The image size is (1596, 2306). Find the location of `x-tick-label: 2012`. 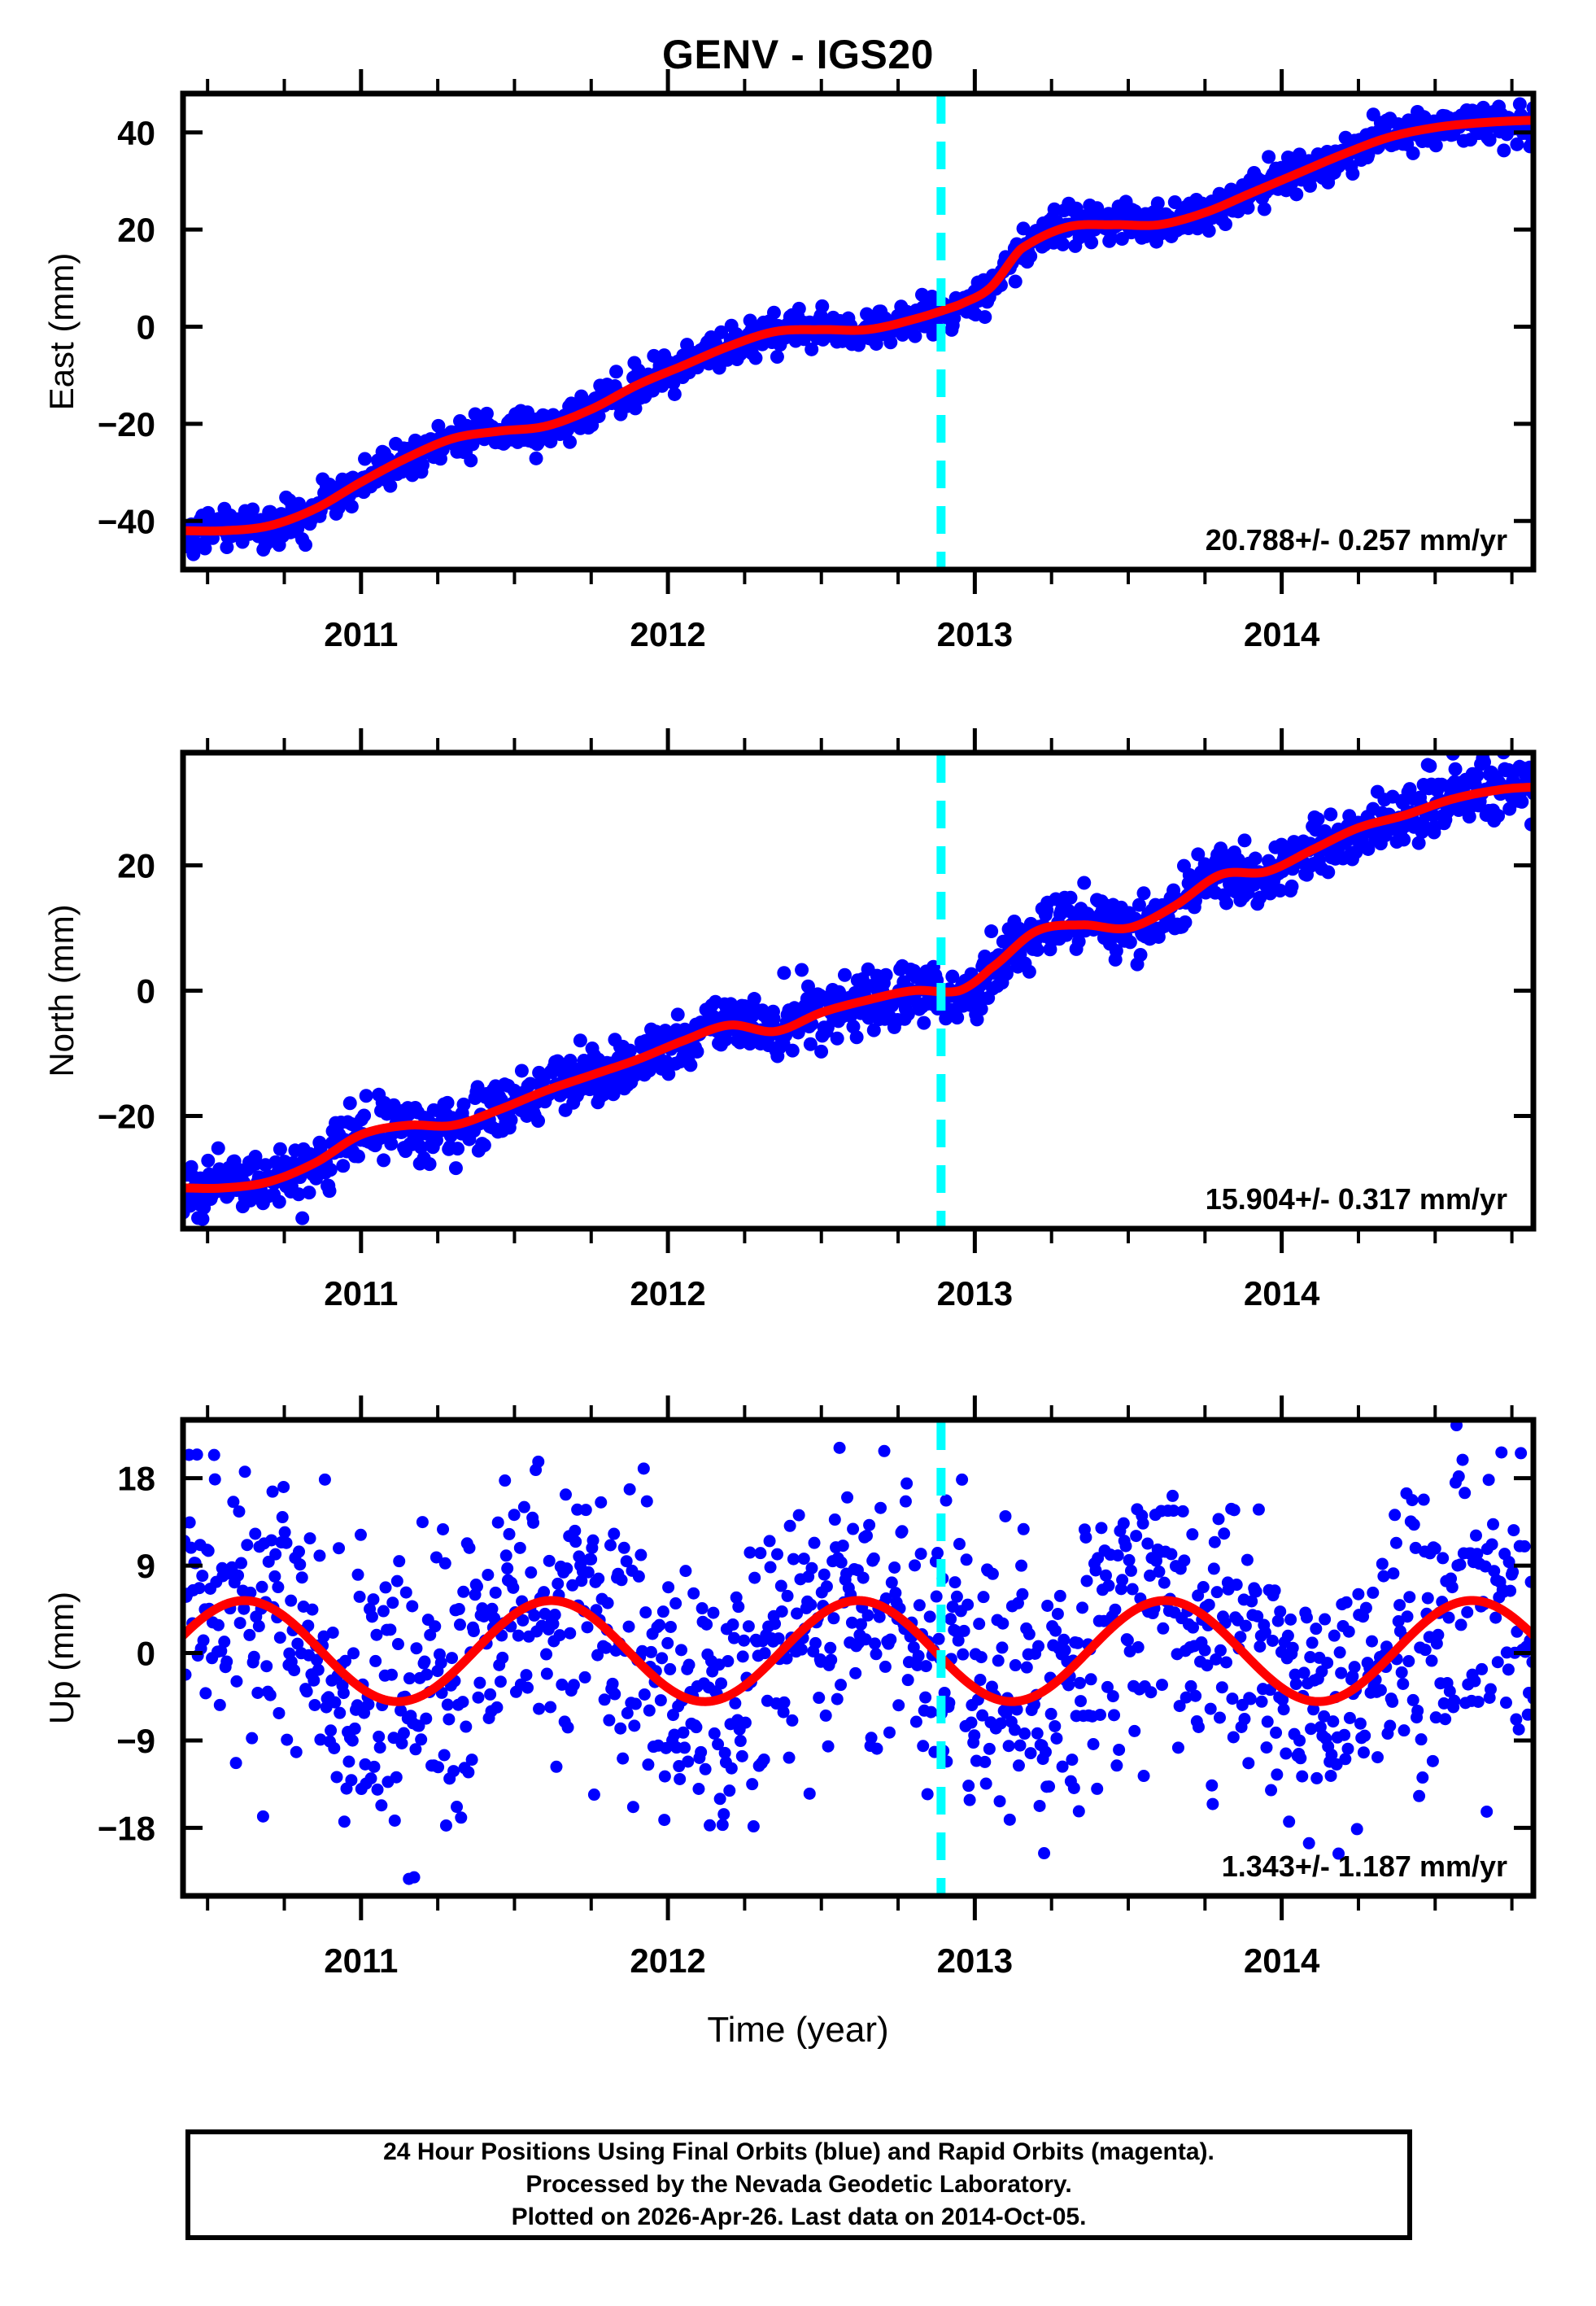

x-tick-label: 2012 is located at coordinates (667, 1960).